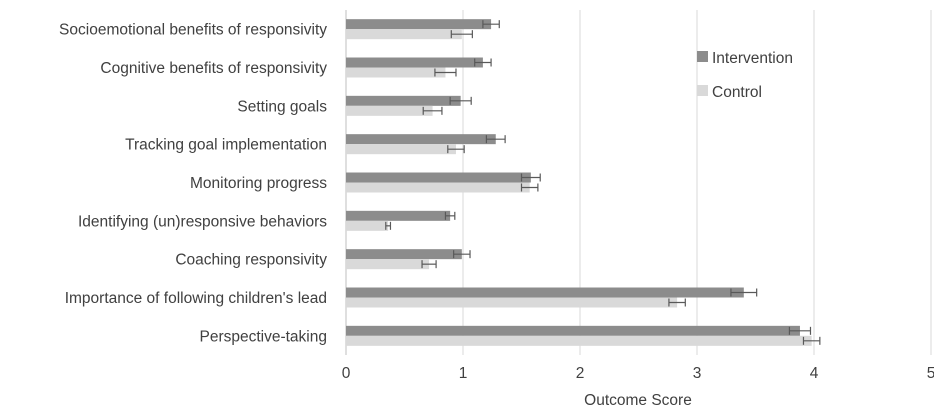 This screenshot has width=934, height=409. I want to click on category-label: Setting goals, so click(282, 106).